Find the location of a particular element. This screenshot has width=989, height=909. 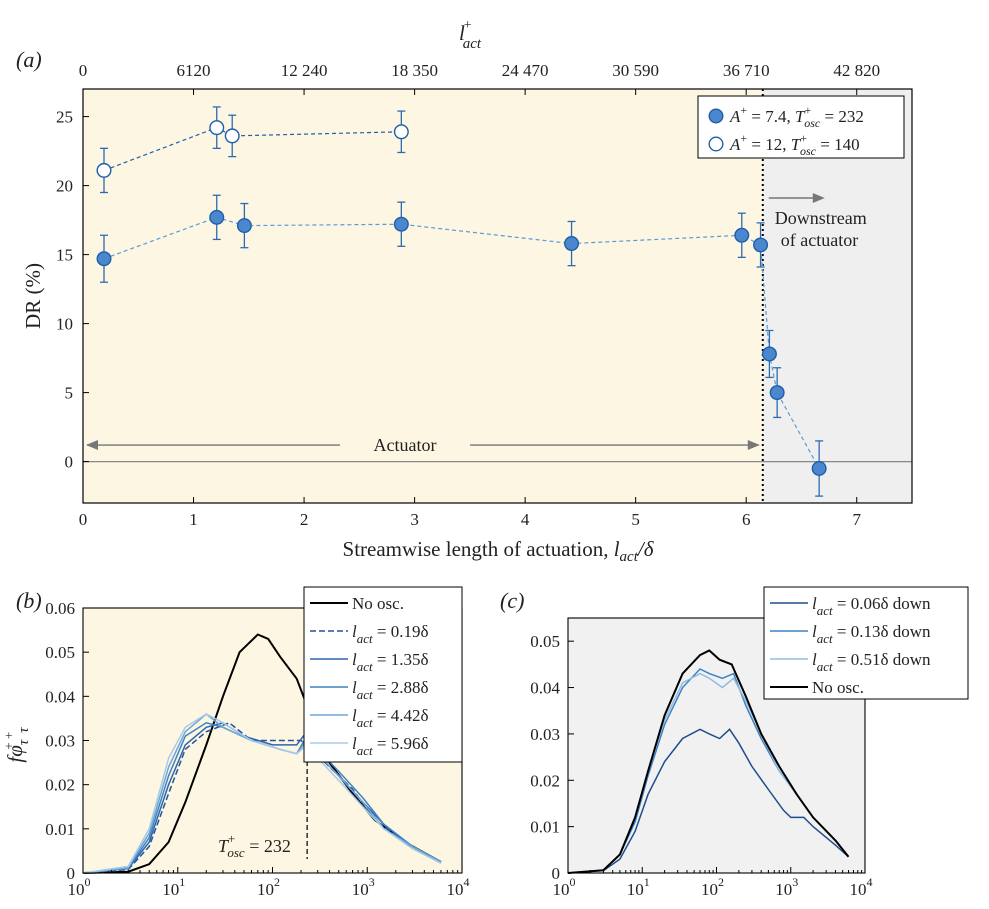

x-tick-label: 10² is located at coordinates (712, 887).